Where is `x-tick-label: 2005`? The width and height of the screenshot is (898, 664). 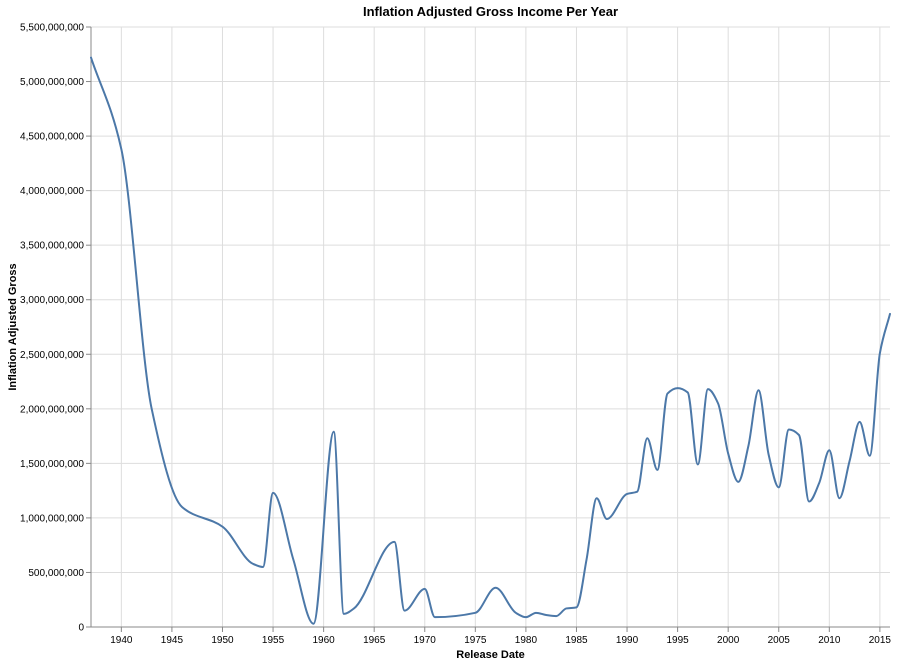 x-tick-label: 2005 is located at coordinates (779, 640).